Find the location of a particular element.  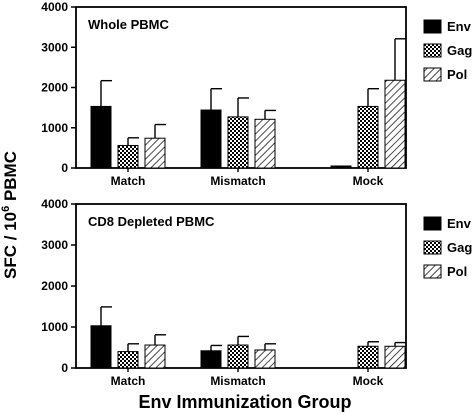

panel-title: Whole PBMC is located at coordinates (128, 24).